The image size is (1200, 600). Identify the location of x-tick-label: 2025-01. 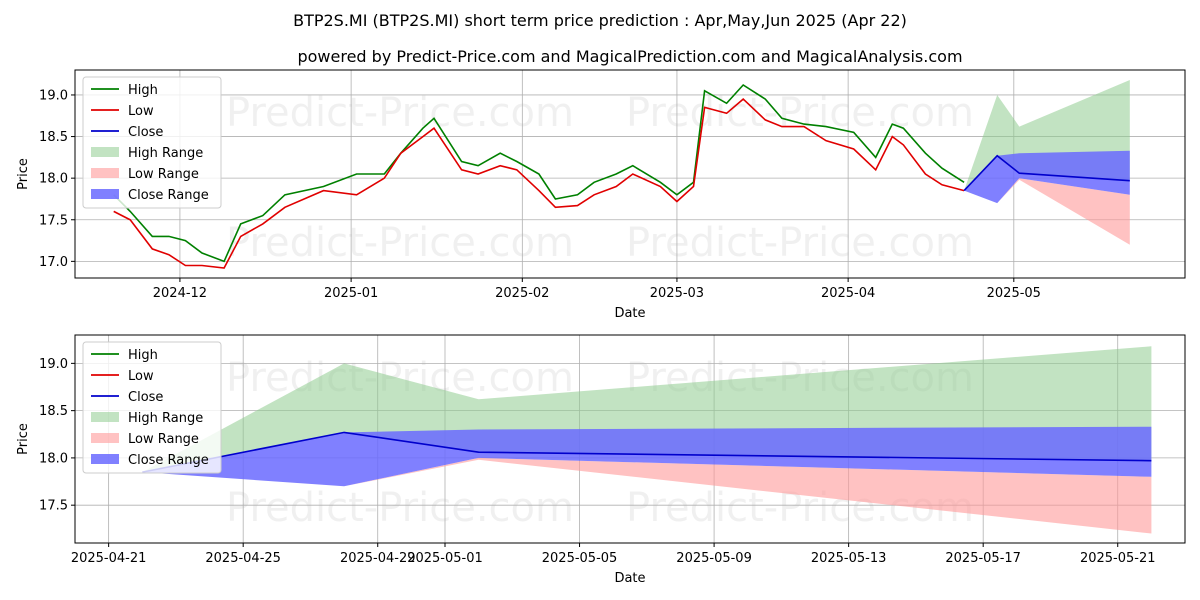
(351, 293).